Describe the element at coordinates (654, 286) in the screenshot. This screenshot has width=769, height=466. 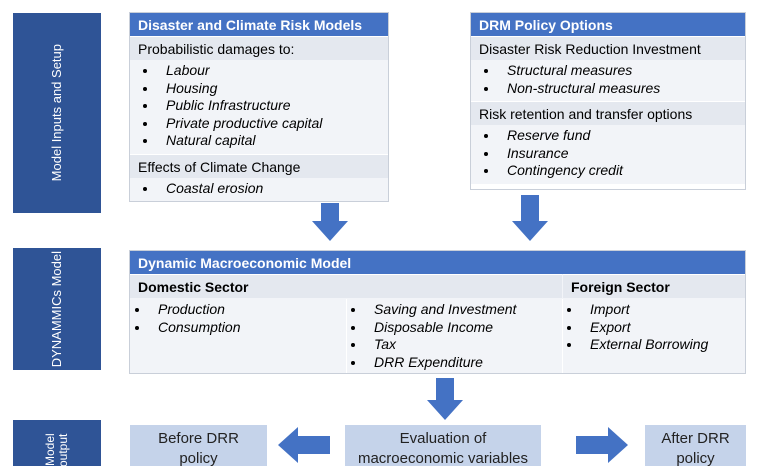
I see `section-heading: Foreign Sector` at that location.